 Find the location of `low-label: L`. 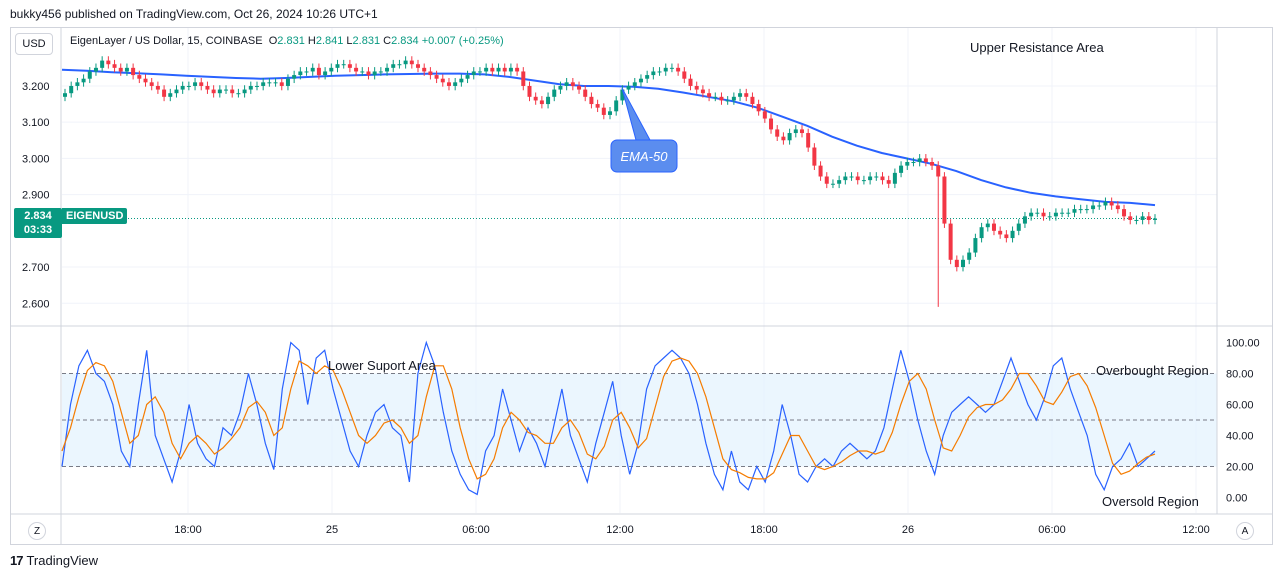

low-label: L is located at coordinates (349, 41).